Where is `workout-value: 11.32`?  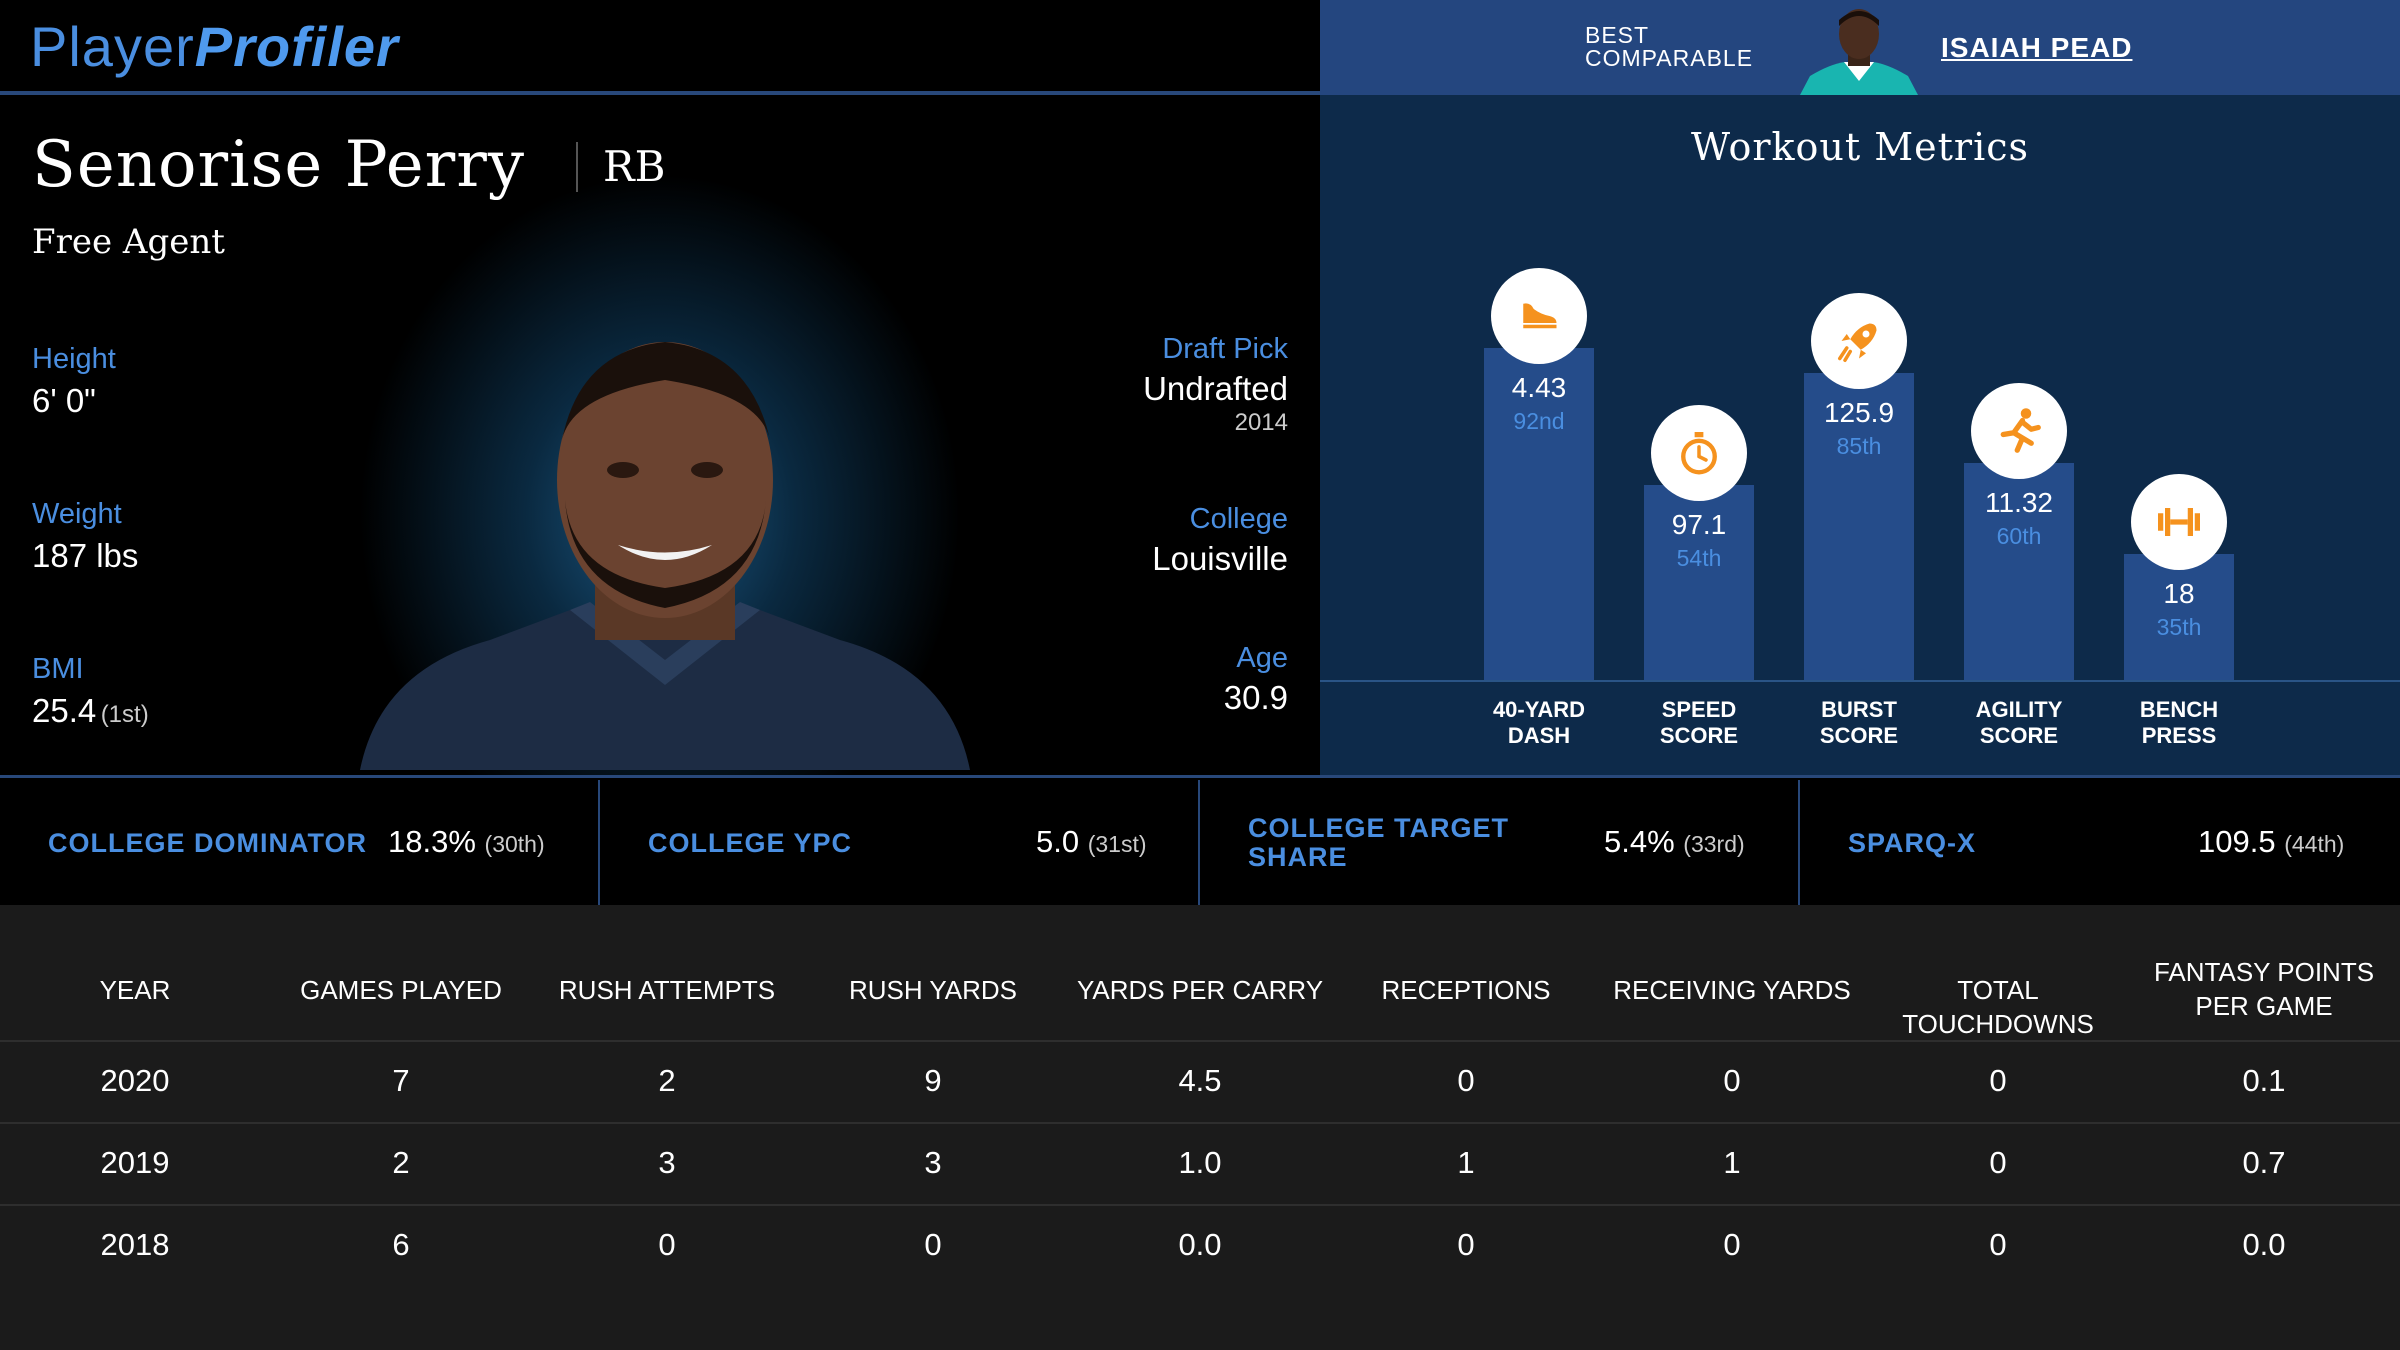
workout-value: 11.32 is located at coordinates (2019, 503).